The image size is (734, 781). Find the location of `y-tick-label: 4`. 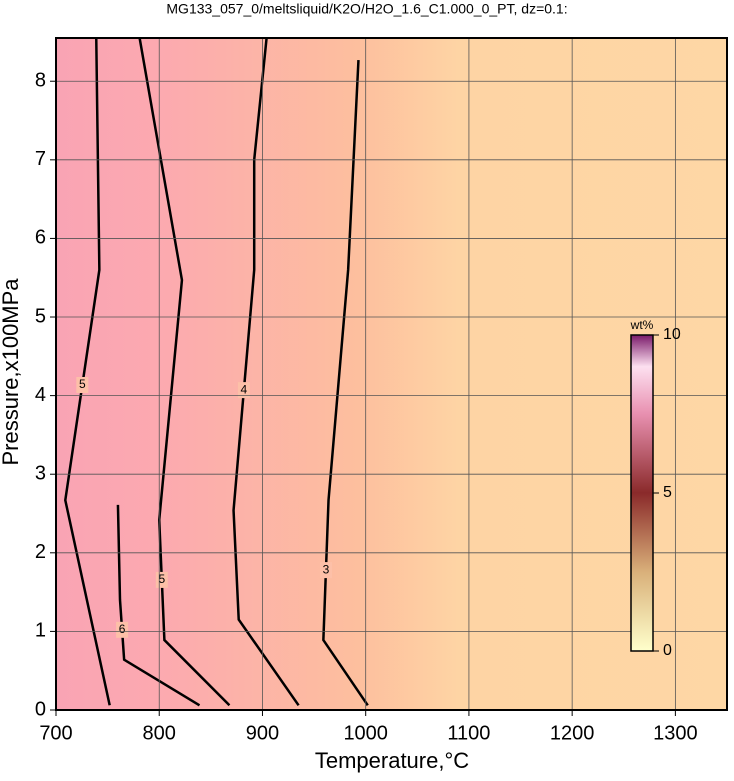

y-tick-label: 4 is located at coordinates (40, 395).